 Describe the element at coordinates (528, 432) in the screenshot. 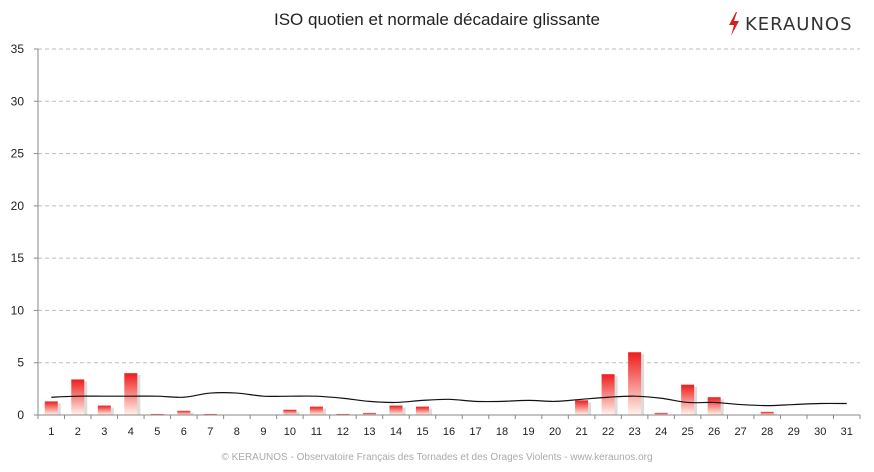

I see `x-tick-label: 19` at that location.